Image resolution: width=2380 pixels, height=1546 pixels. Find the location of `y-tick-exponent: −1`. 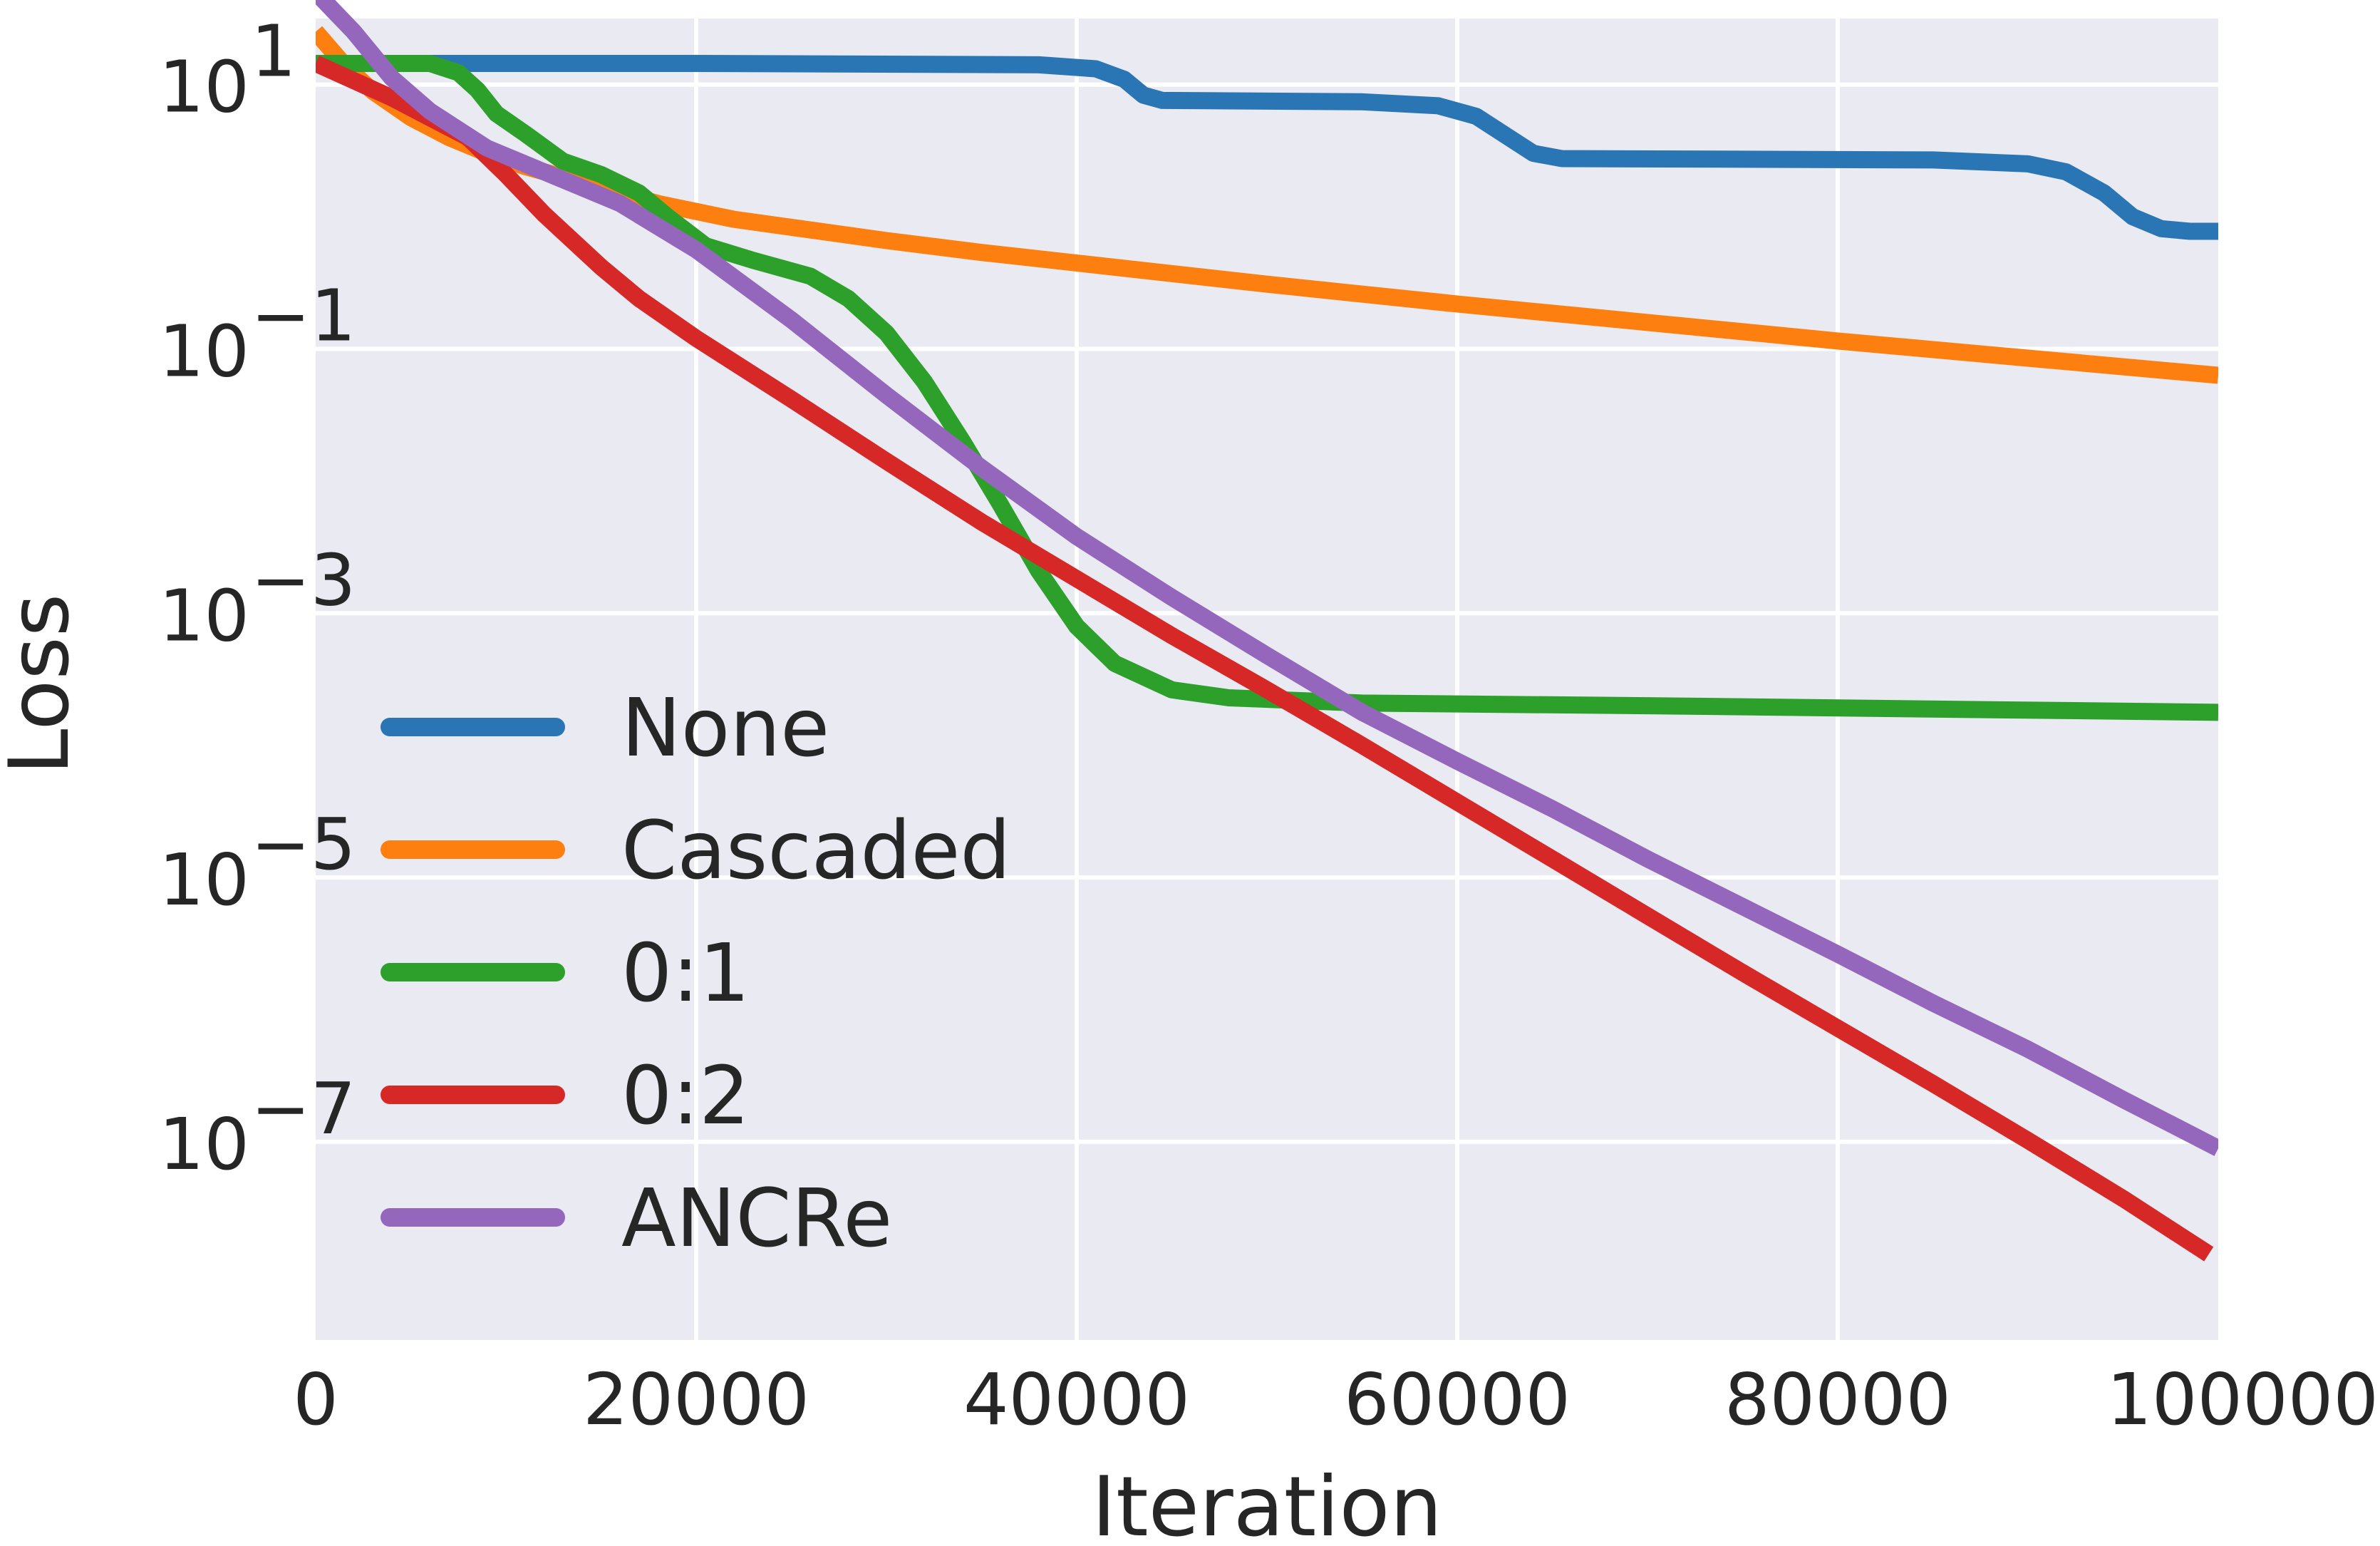

y-tick-exponent: −1 is located at coordinates (303, 316).